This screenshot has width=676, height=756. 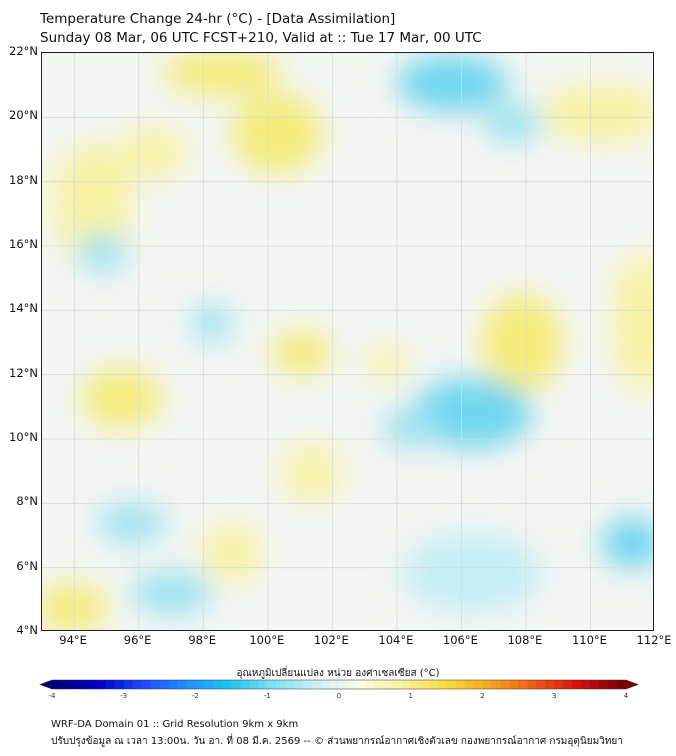 I want to click on lon-tick-label: 102°E, so click(x=331, y=640).